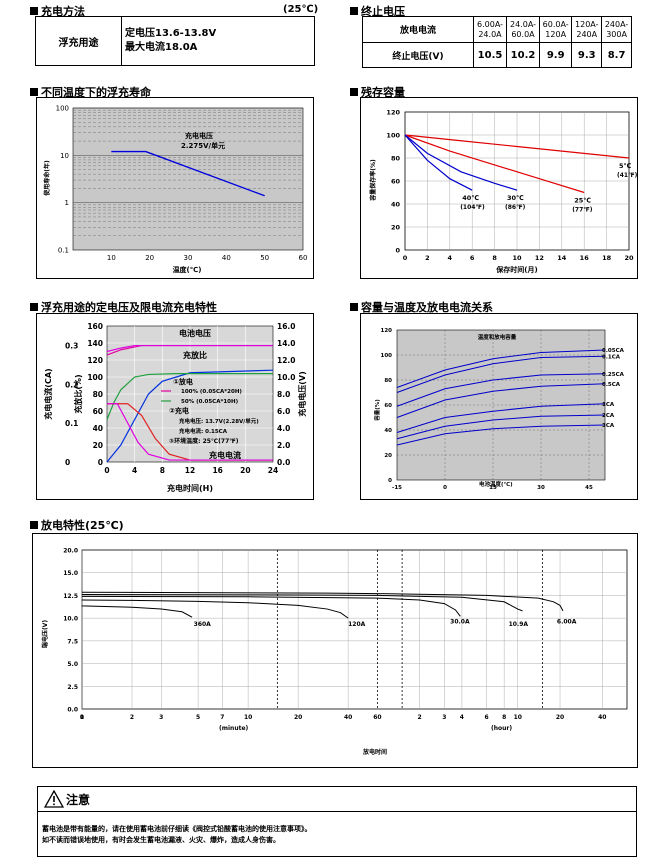 The height and width of the screenshot is (864, 664). Describe the element at coordinates (188, 258) in the screenshot. I see `fl-xtick: 30` at that location.